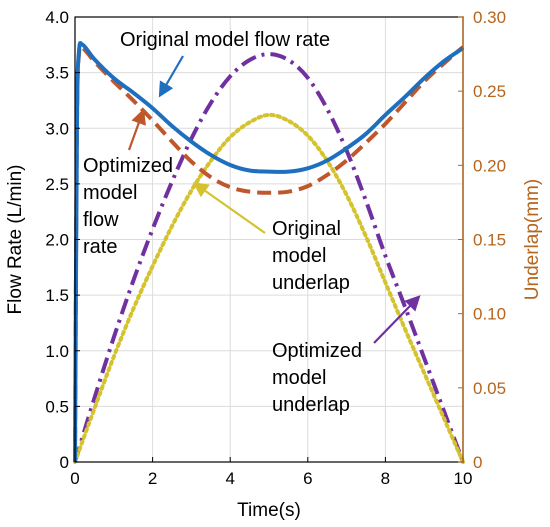 This screenshot has width=550, height=527. I want to click on original-flow-rate-annotation-text: Original model flow rate, so click(225, 40).